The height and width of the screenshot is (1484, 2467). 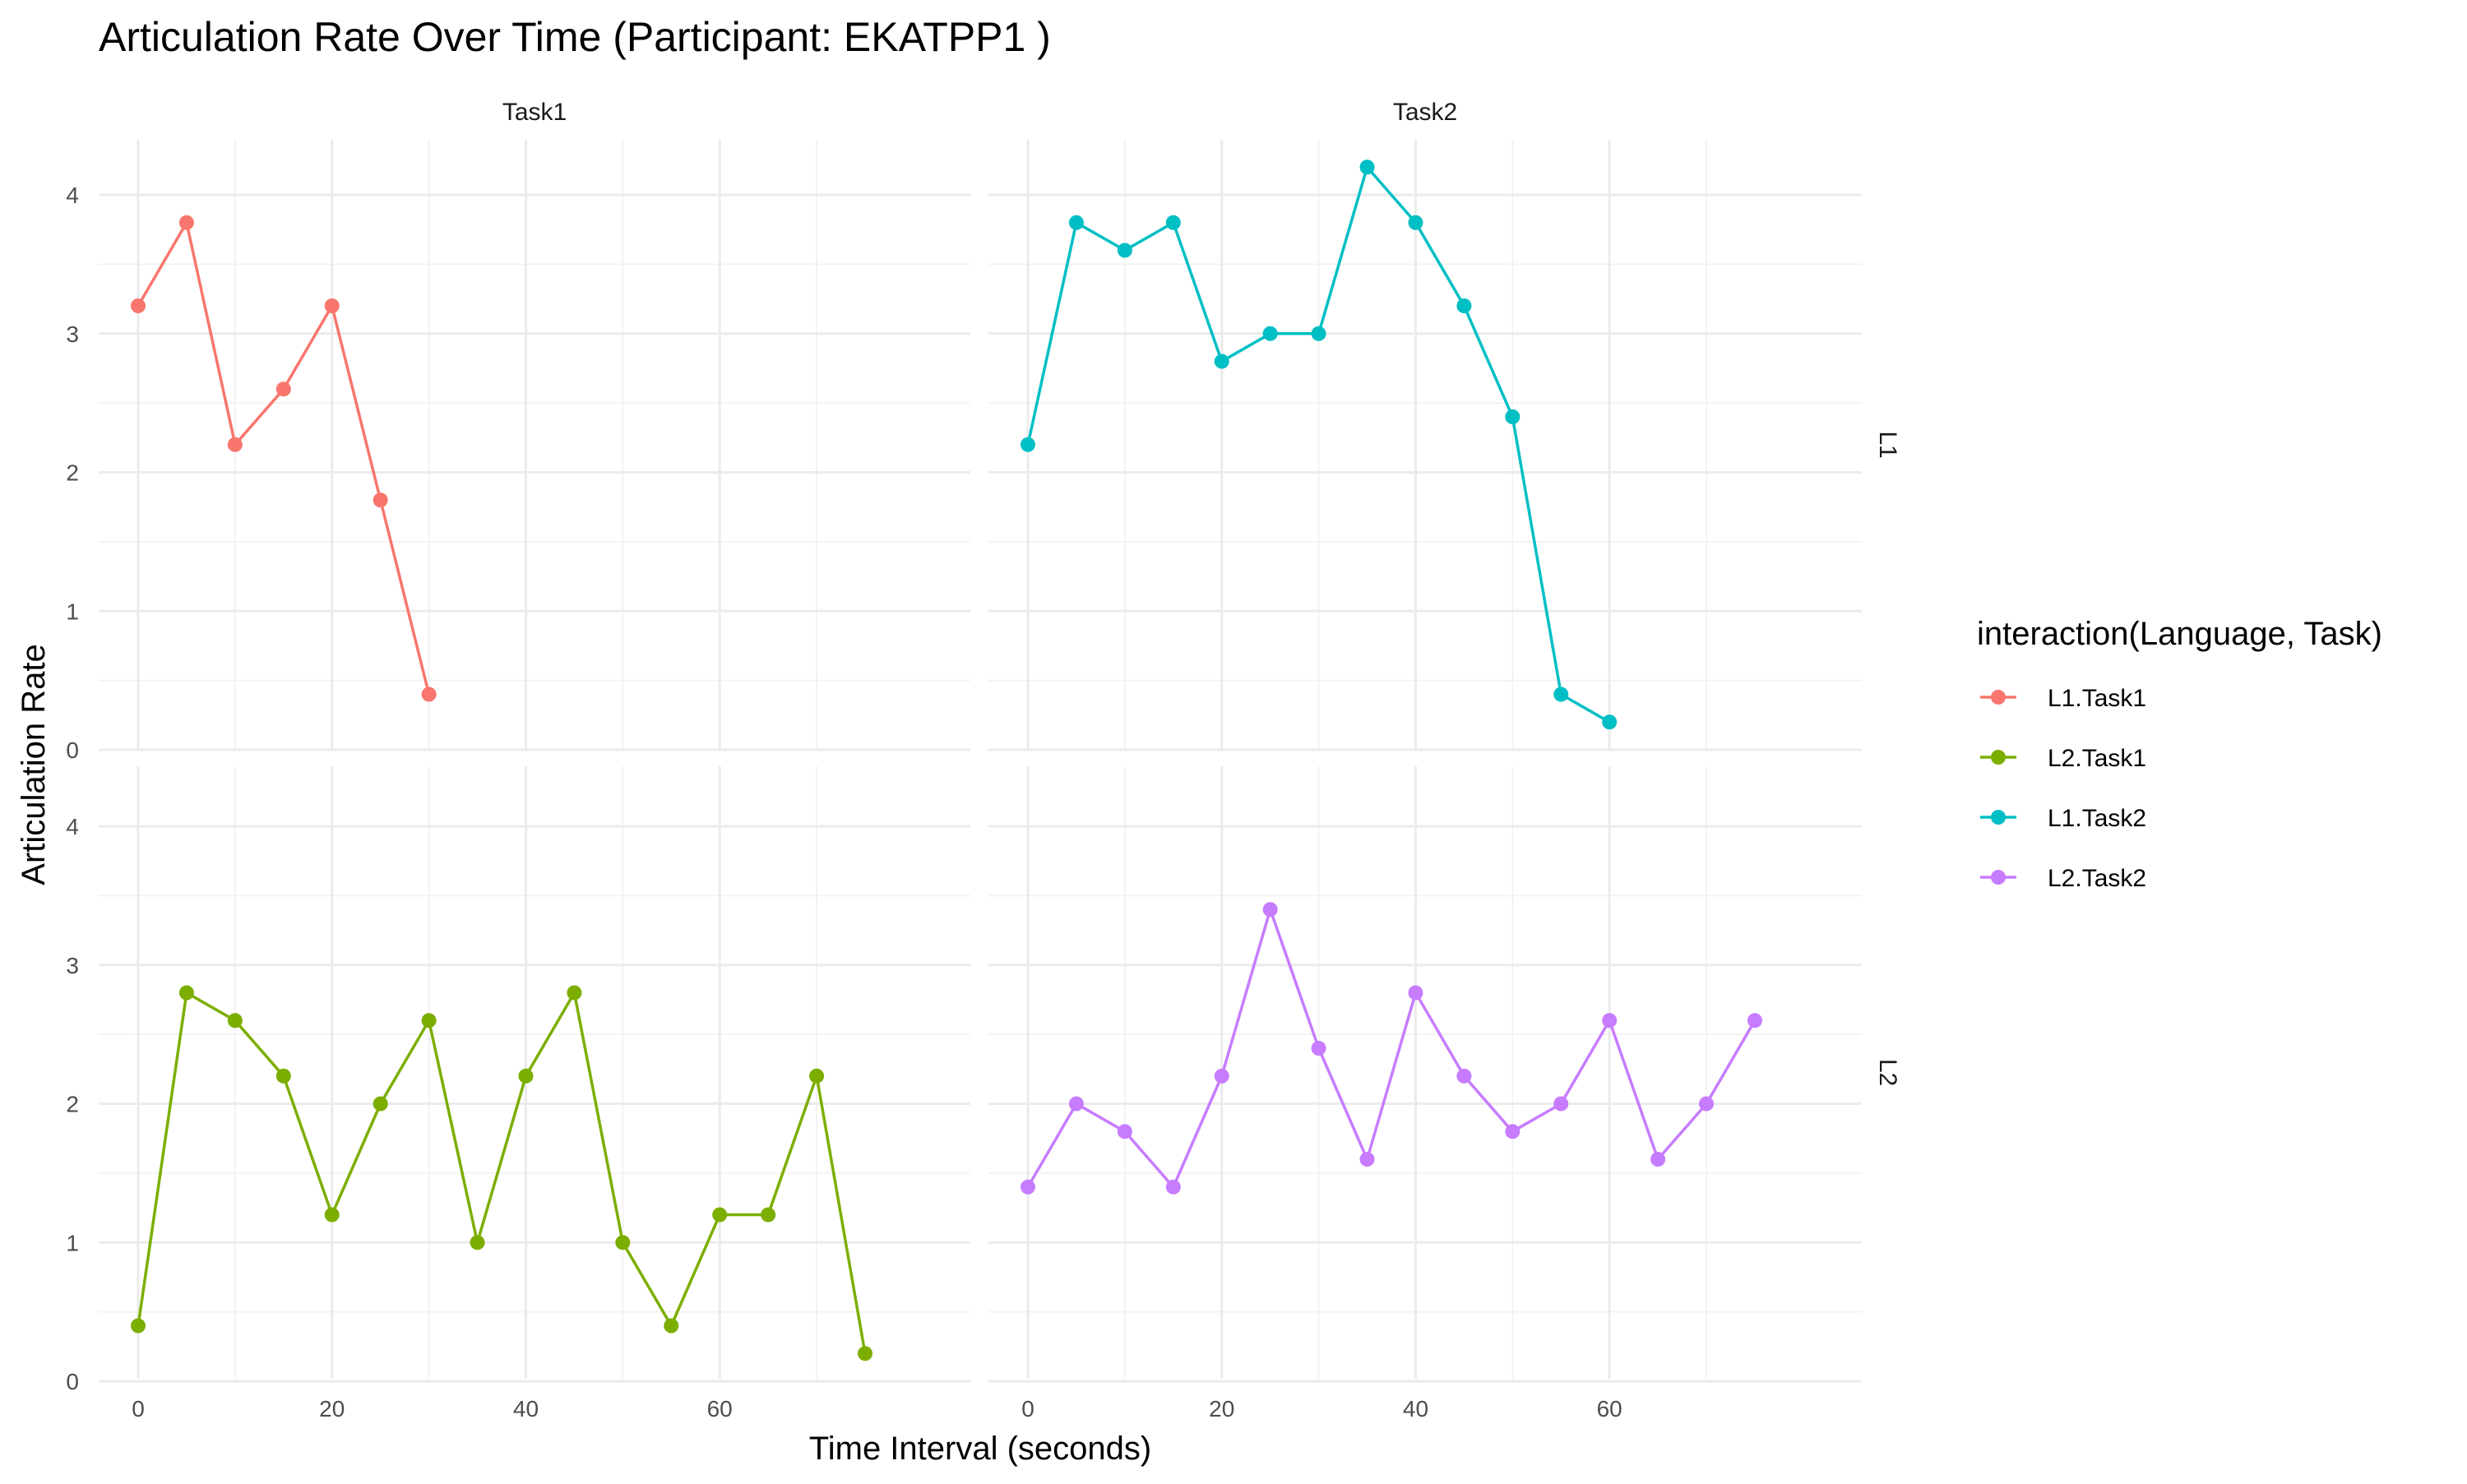 I want to click on panel-L2-Task1, so click(x=534, y=1075).